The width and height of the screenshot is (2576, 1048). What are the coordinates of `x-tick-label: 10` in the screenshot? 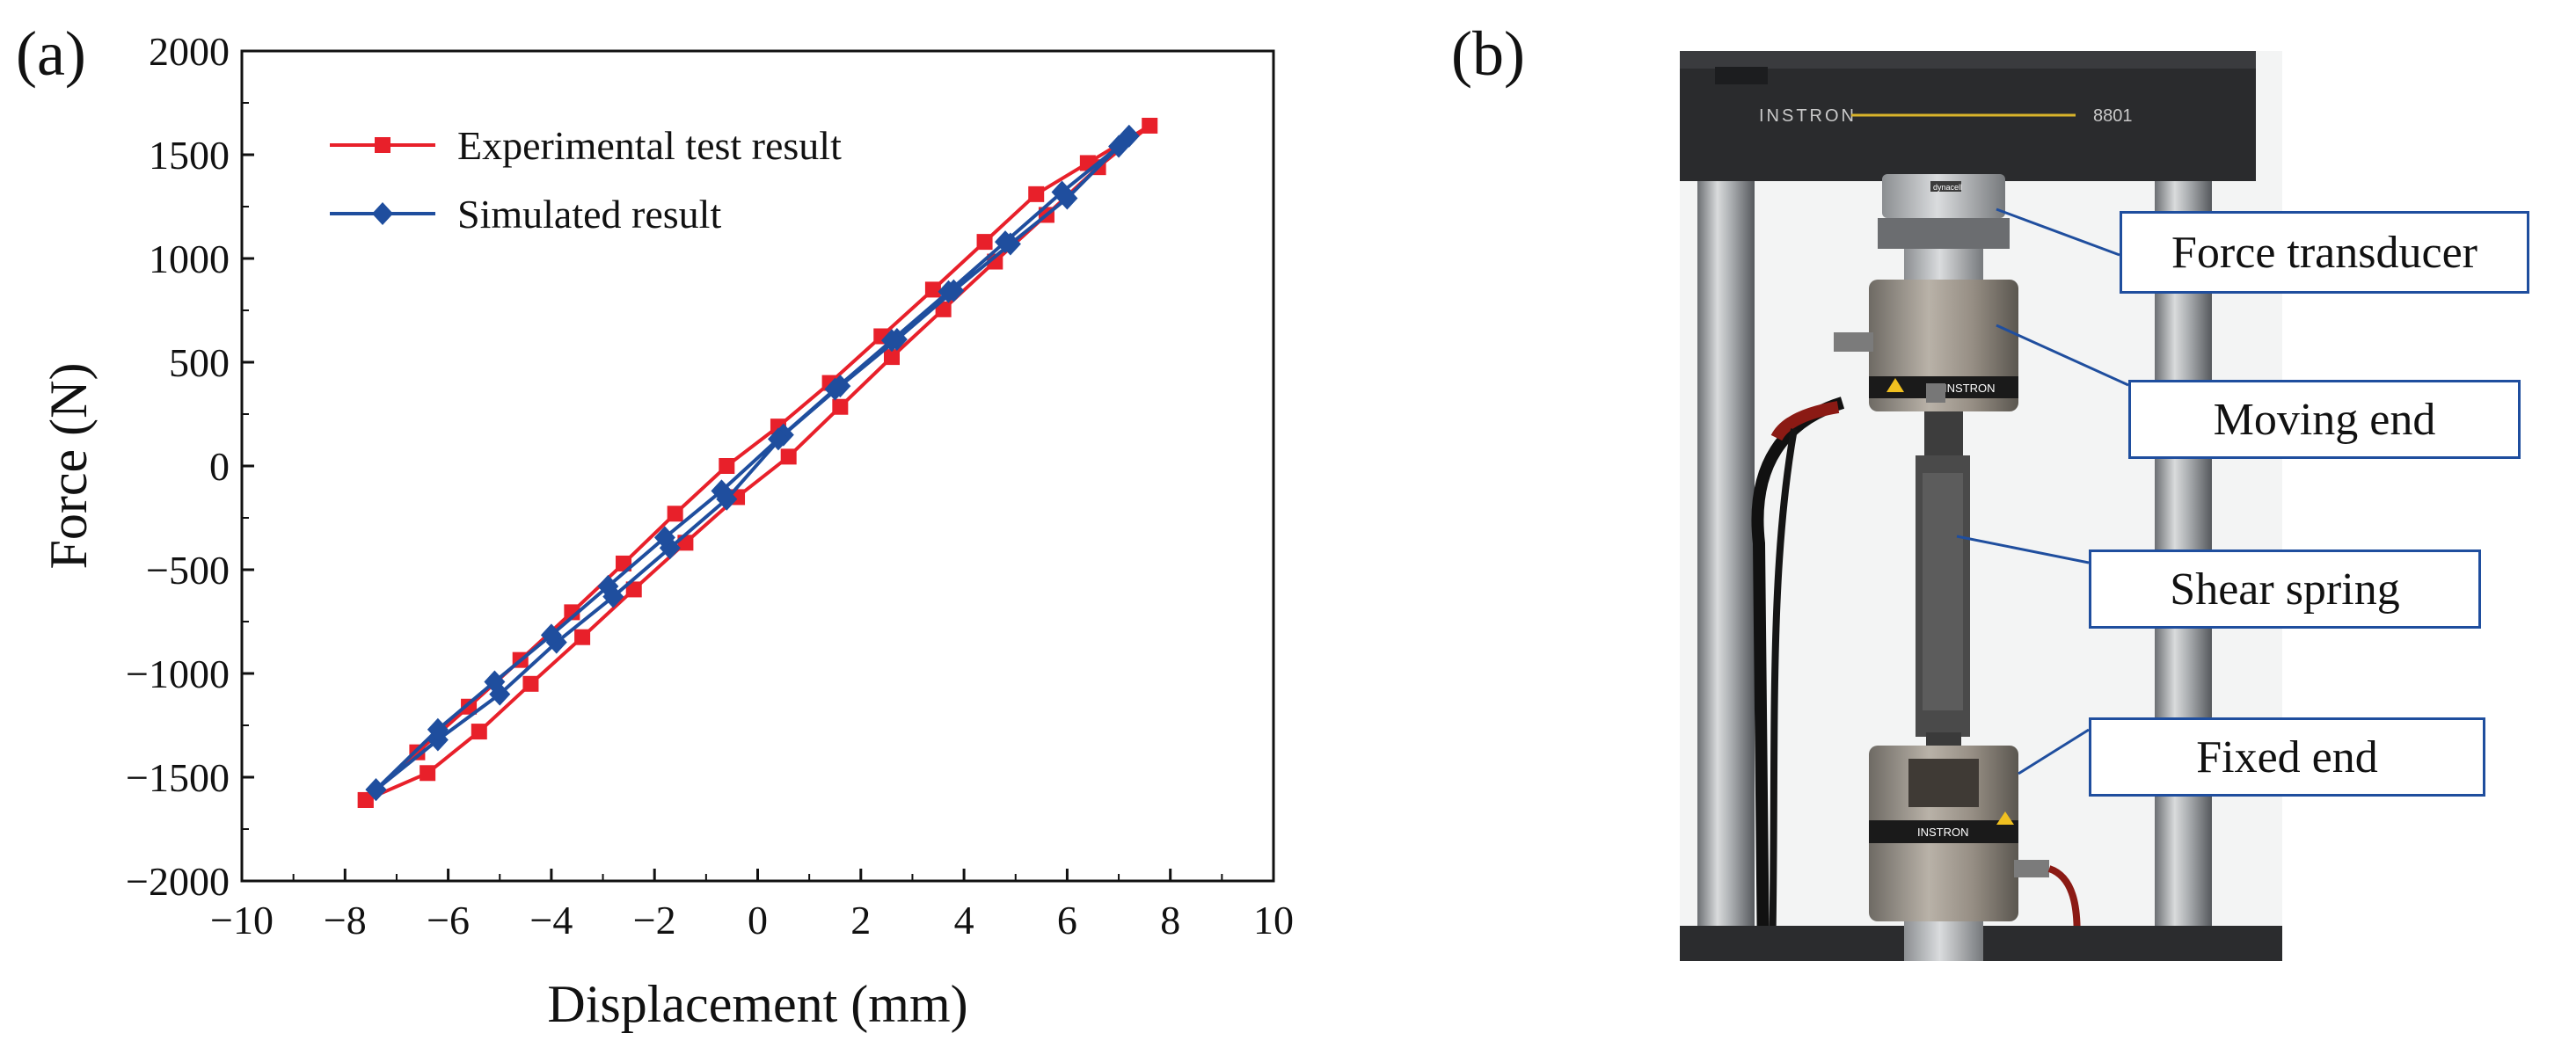 It's located at (1273, 920).